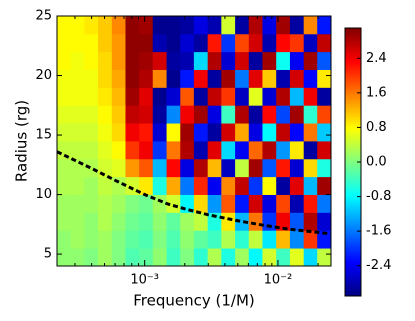 This screenshot has height=321, width=415. Describe the element at coordinates (48, 254) in the screenshot. I see `y-tick-label: 5` at that location.